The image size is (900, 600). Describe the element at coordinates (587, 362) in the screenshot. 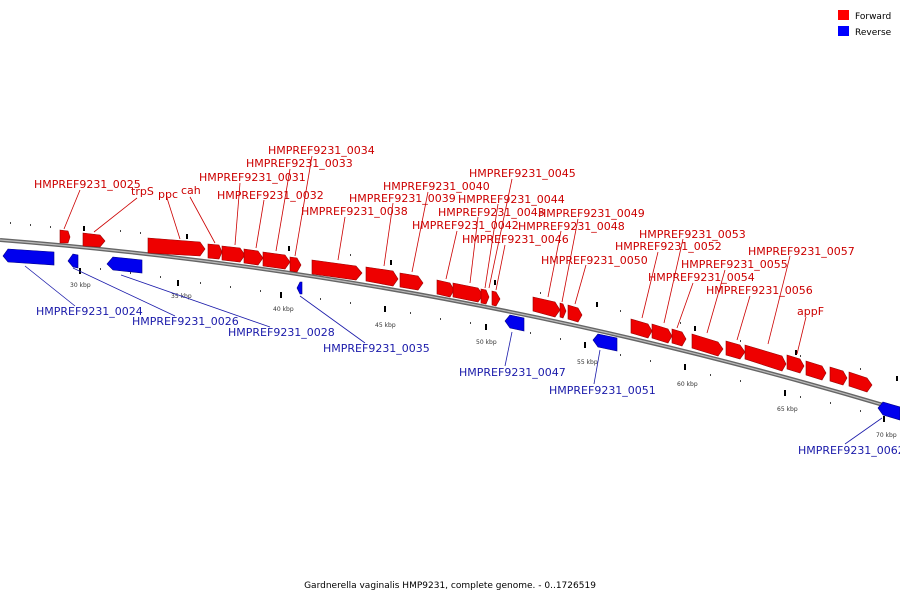

I see `tick-label-55kbp: 55 kbp` at that location.